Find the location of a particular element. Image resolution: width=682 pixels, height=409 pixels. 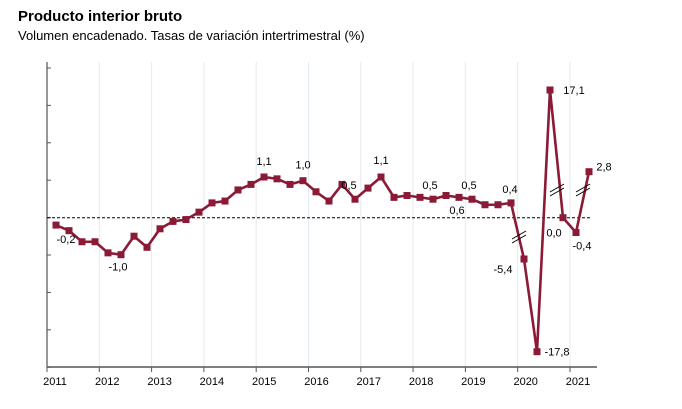

data-label: -17,8 is located at coordinates (556, 353).